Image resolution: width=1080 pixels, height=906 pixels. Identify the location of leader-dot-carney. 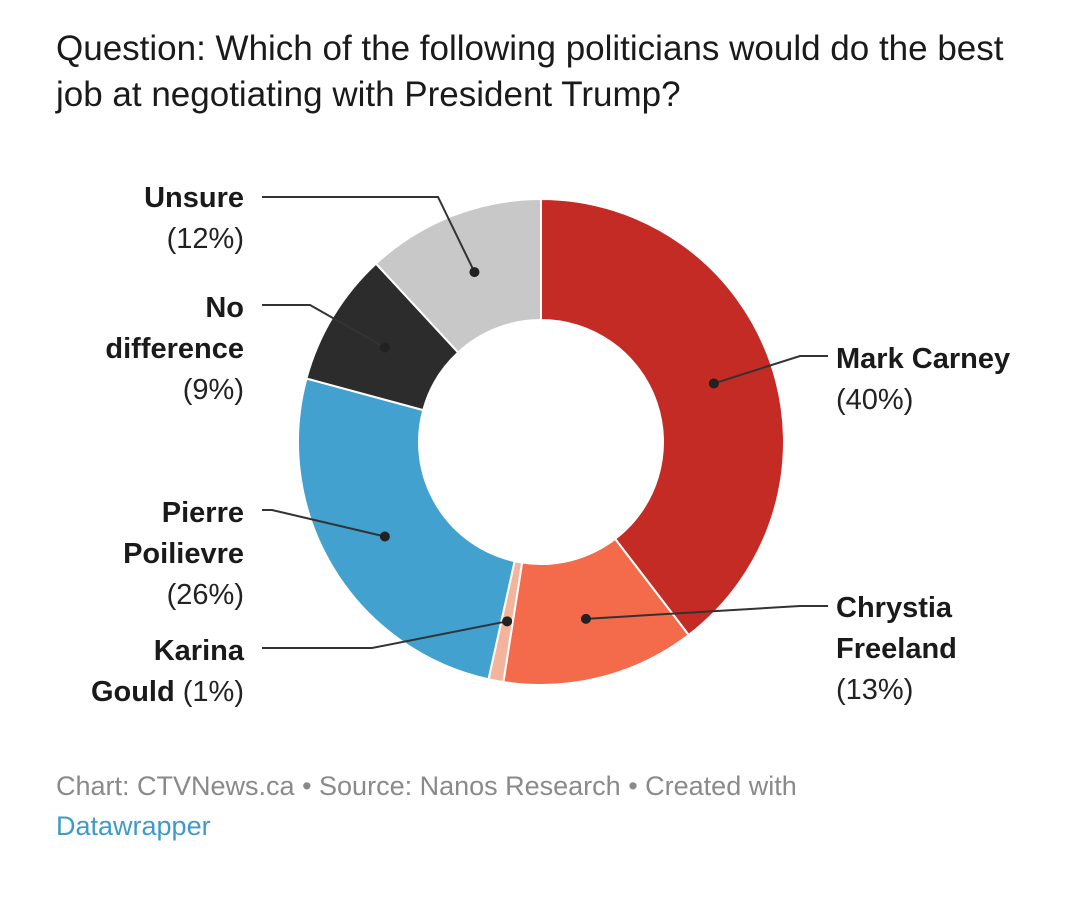
(713, 383).